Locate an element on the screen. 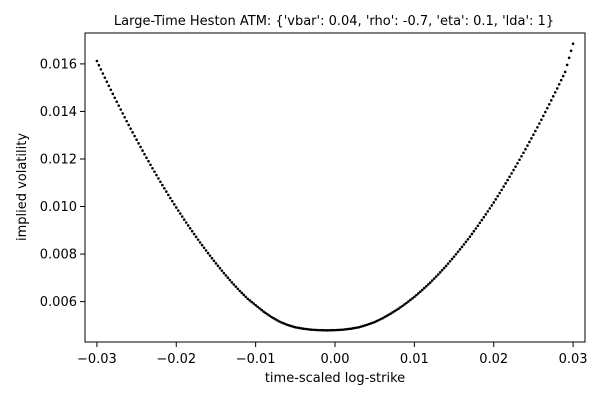  x-tick-label: −0.03 is located at coordinates (97, 359).